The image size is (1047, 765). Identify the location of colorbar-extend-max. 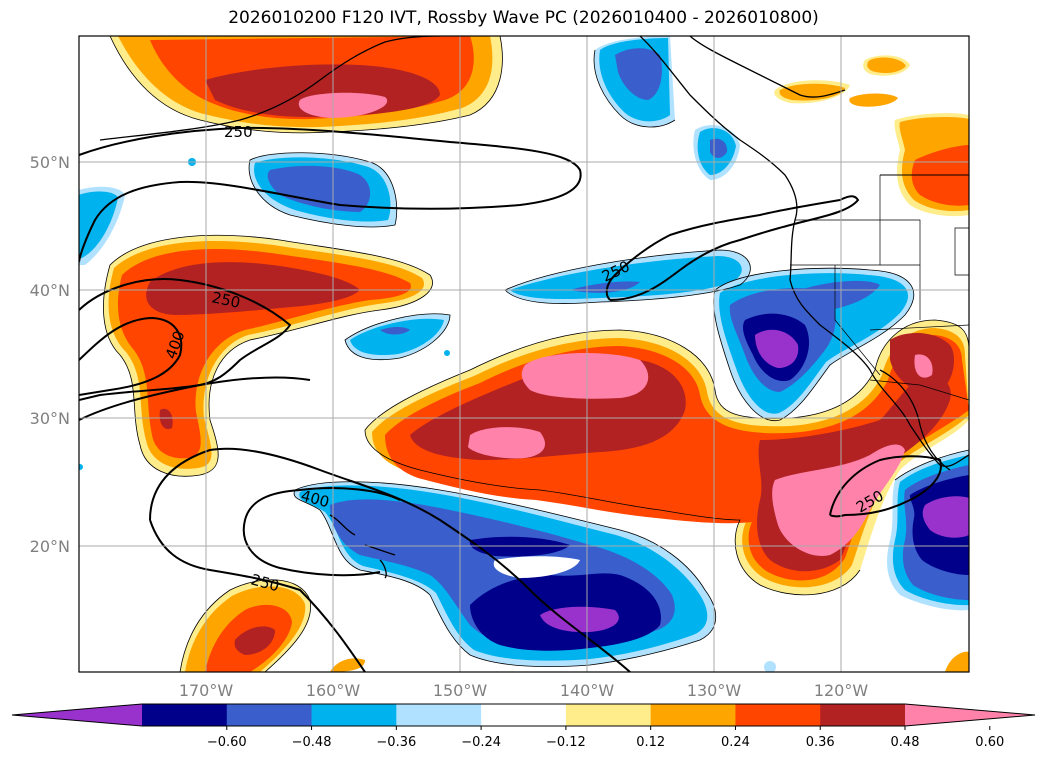
(970, 715).